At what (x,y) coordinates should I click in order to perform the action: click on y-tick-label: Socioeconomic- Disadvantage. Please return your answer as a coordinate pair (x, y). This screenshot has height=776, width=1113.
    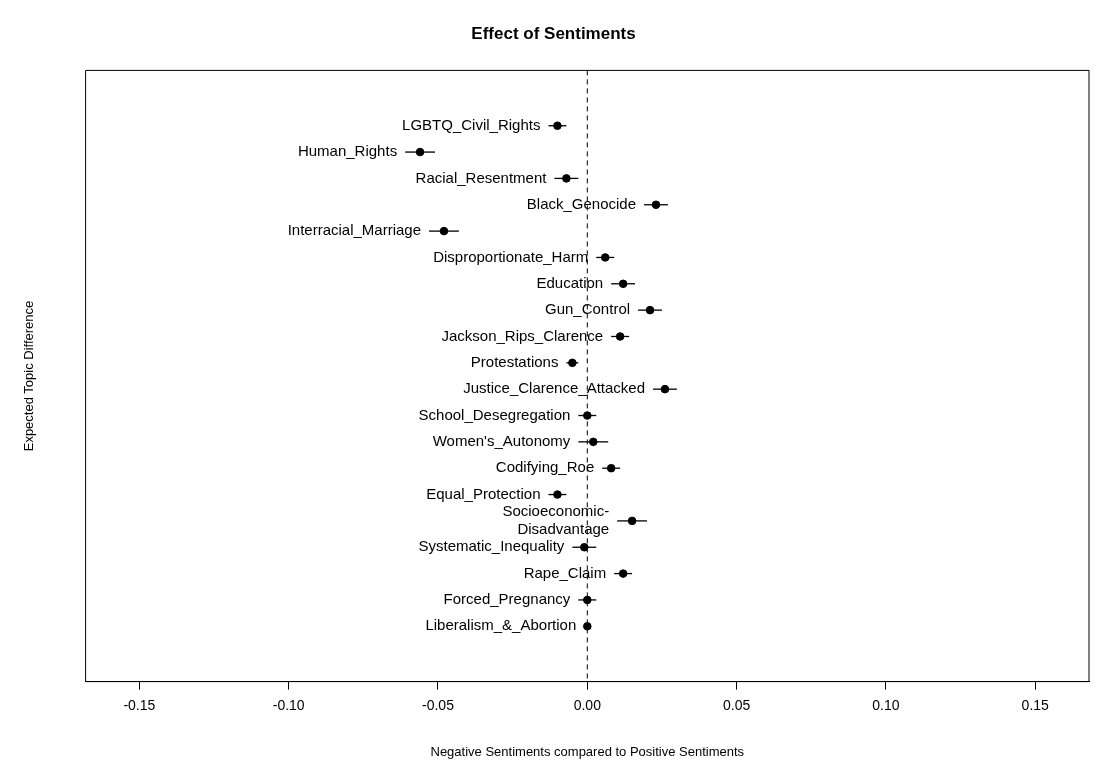
    Looking at the image, I should click on (556, 520).